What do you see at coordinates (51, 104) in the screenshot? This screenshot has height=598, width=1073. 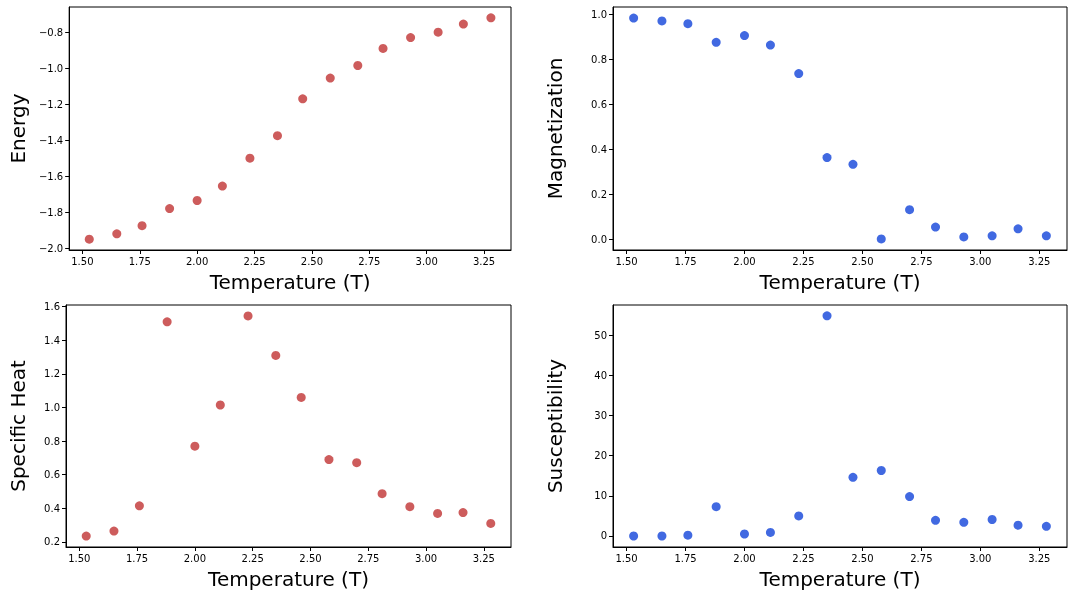 I see `y-tick-label: −1.2` at bounding box center [51, 104].